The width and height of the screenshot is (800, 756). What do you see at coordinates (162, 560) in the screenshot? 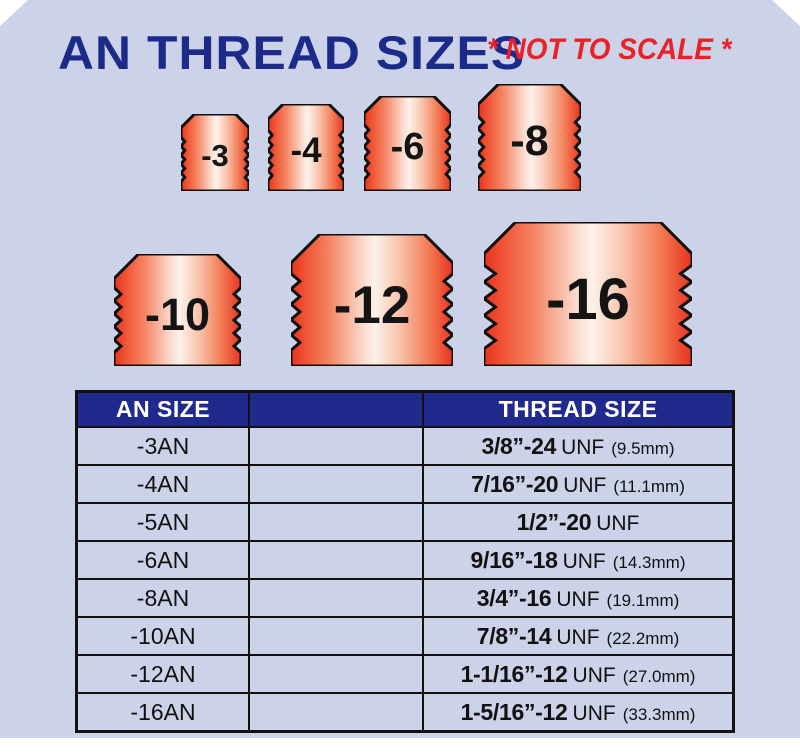
I see `cell-an-size: -6AN` at bounding box center [162, 560].